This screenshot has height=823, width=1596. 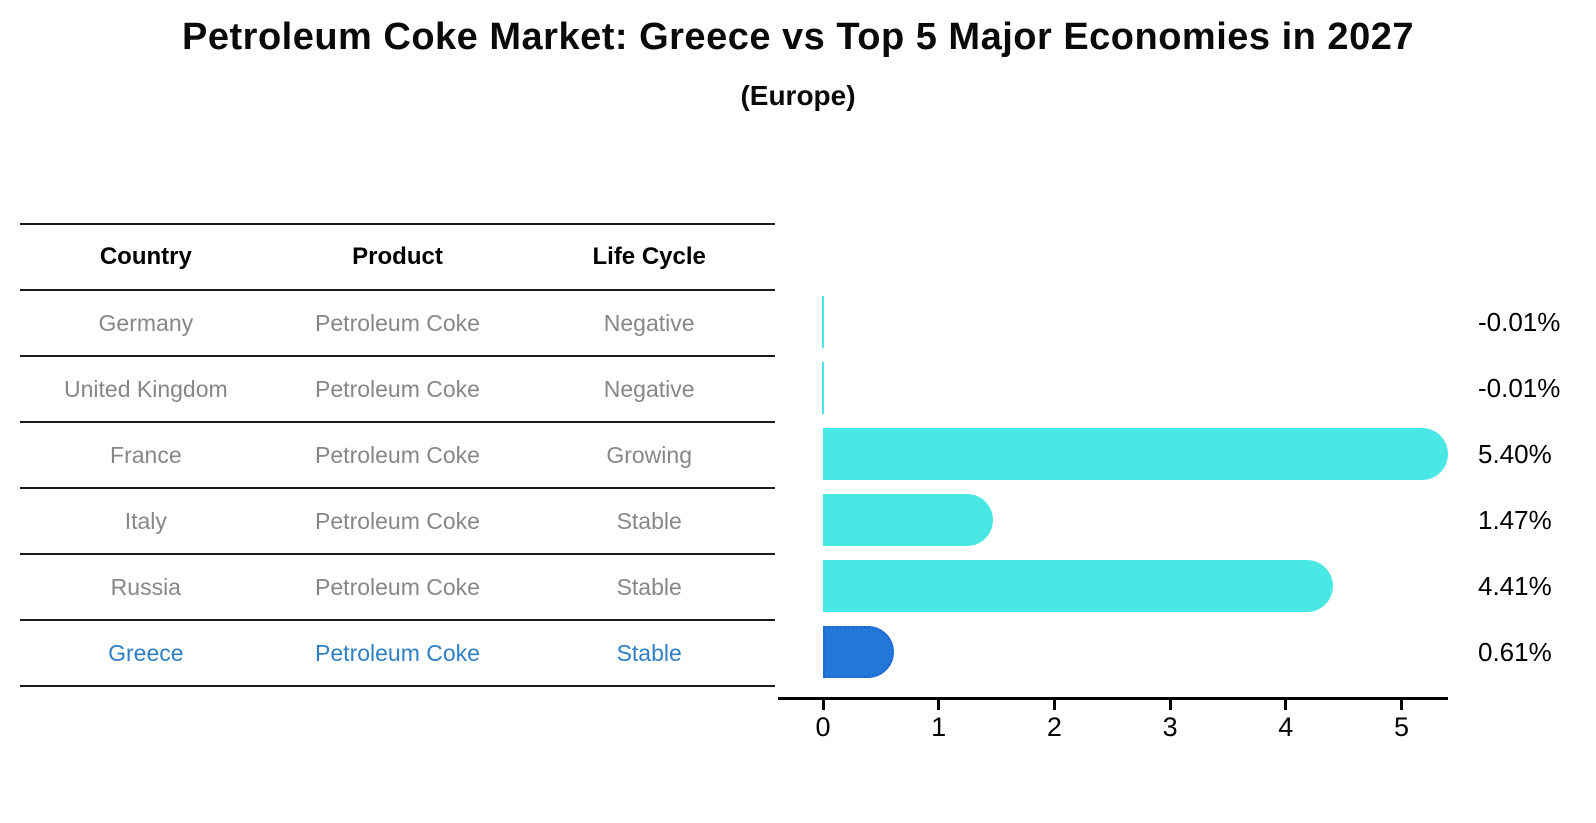 What do you see at coordinates (145, 586) in the screenshot?
I see `cell-country: Russia` at bounding box center [145, 586].